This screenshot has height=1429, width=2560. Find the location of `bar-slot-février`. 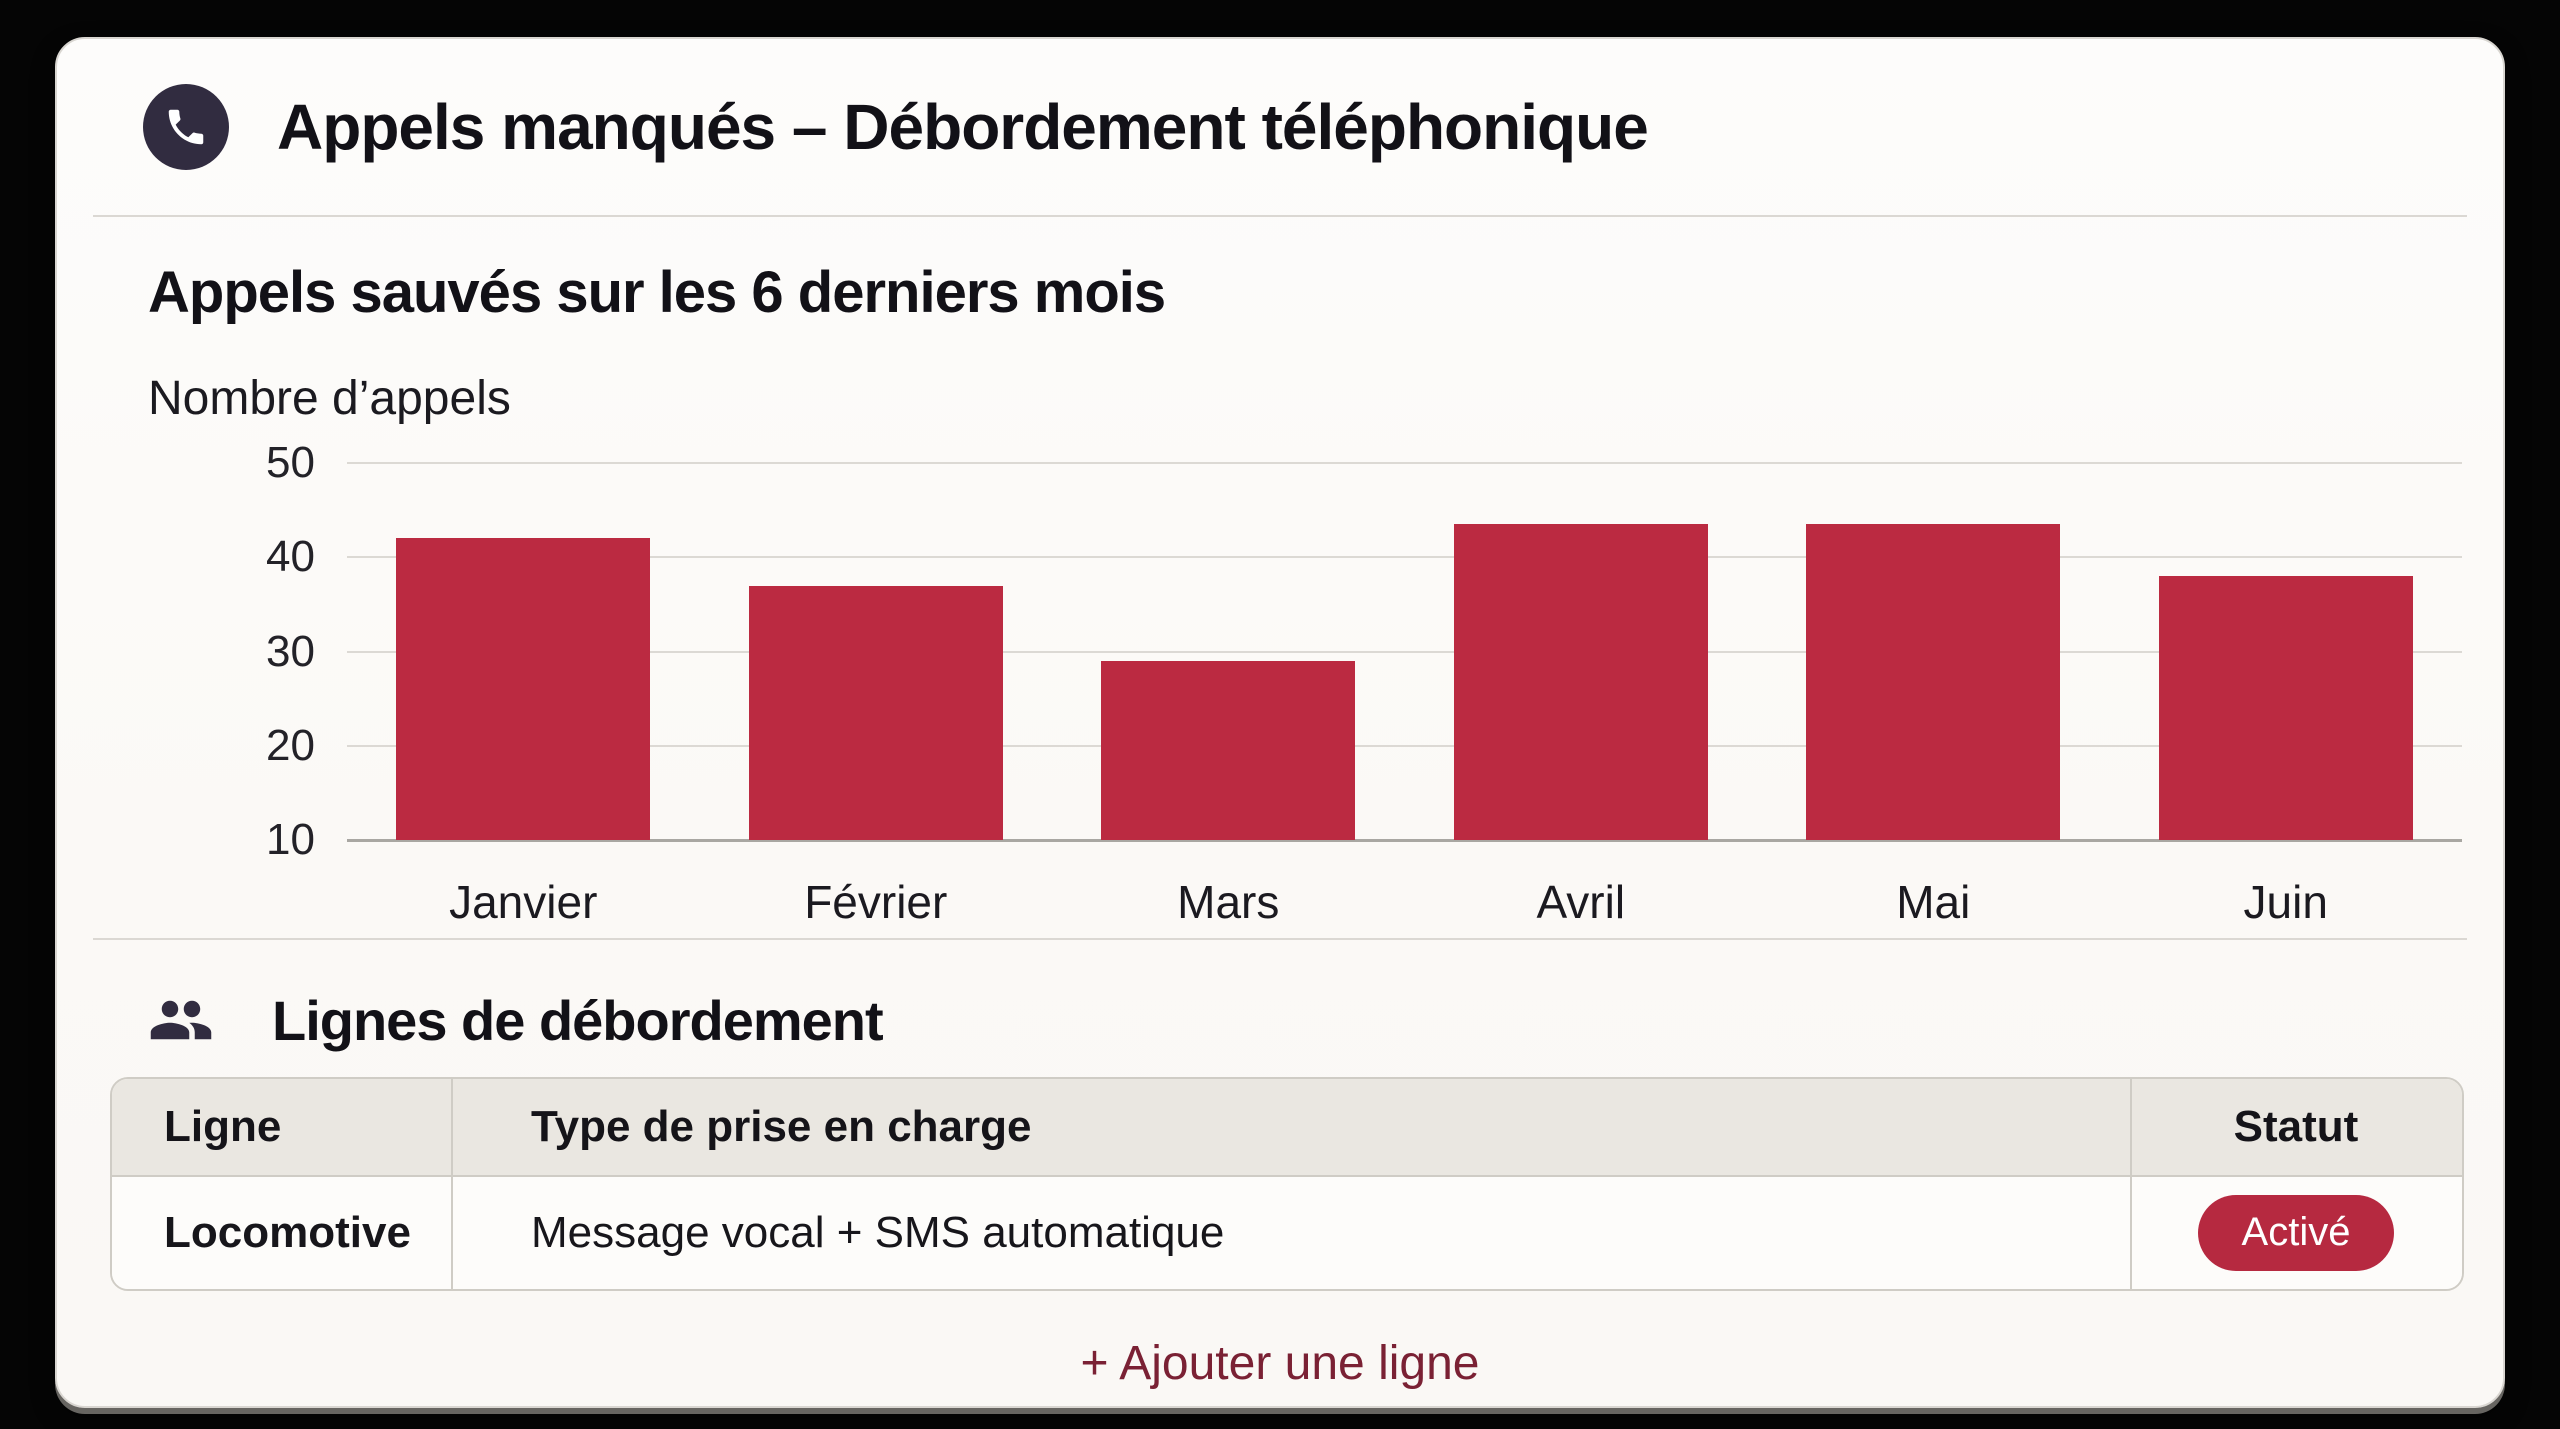

bar-slot-février is located at coordinates (876, 651).